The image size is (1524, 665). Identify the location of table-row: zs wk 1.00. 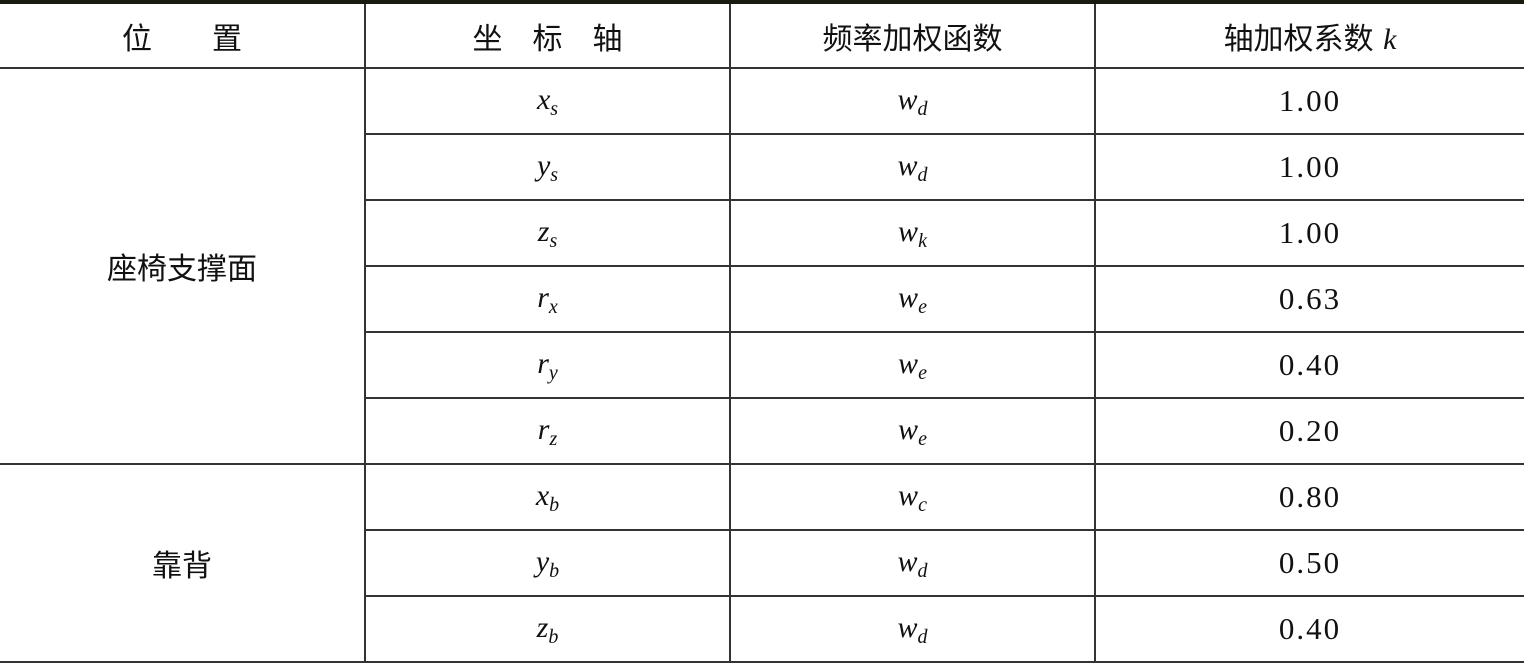
(762, 233).